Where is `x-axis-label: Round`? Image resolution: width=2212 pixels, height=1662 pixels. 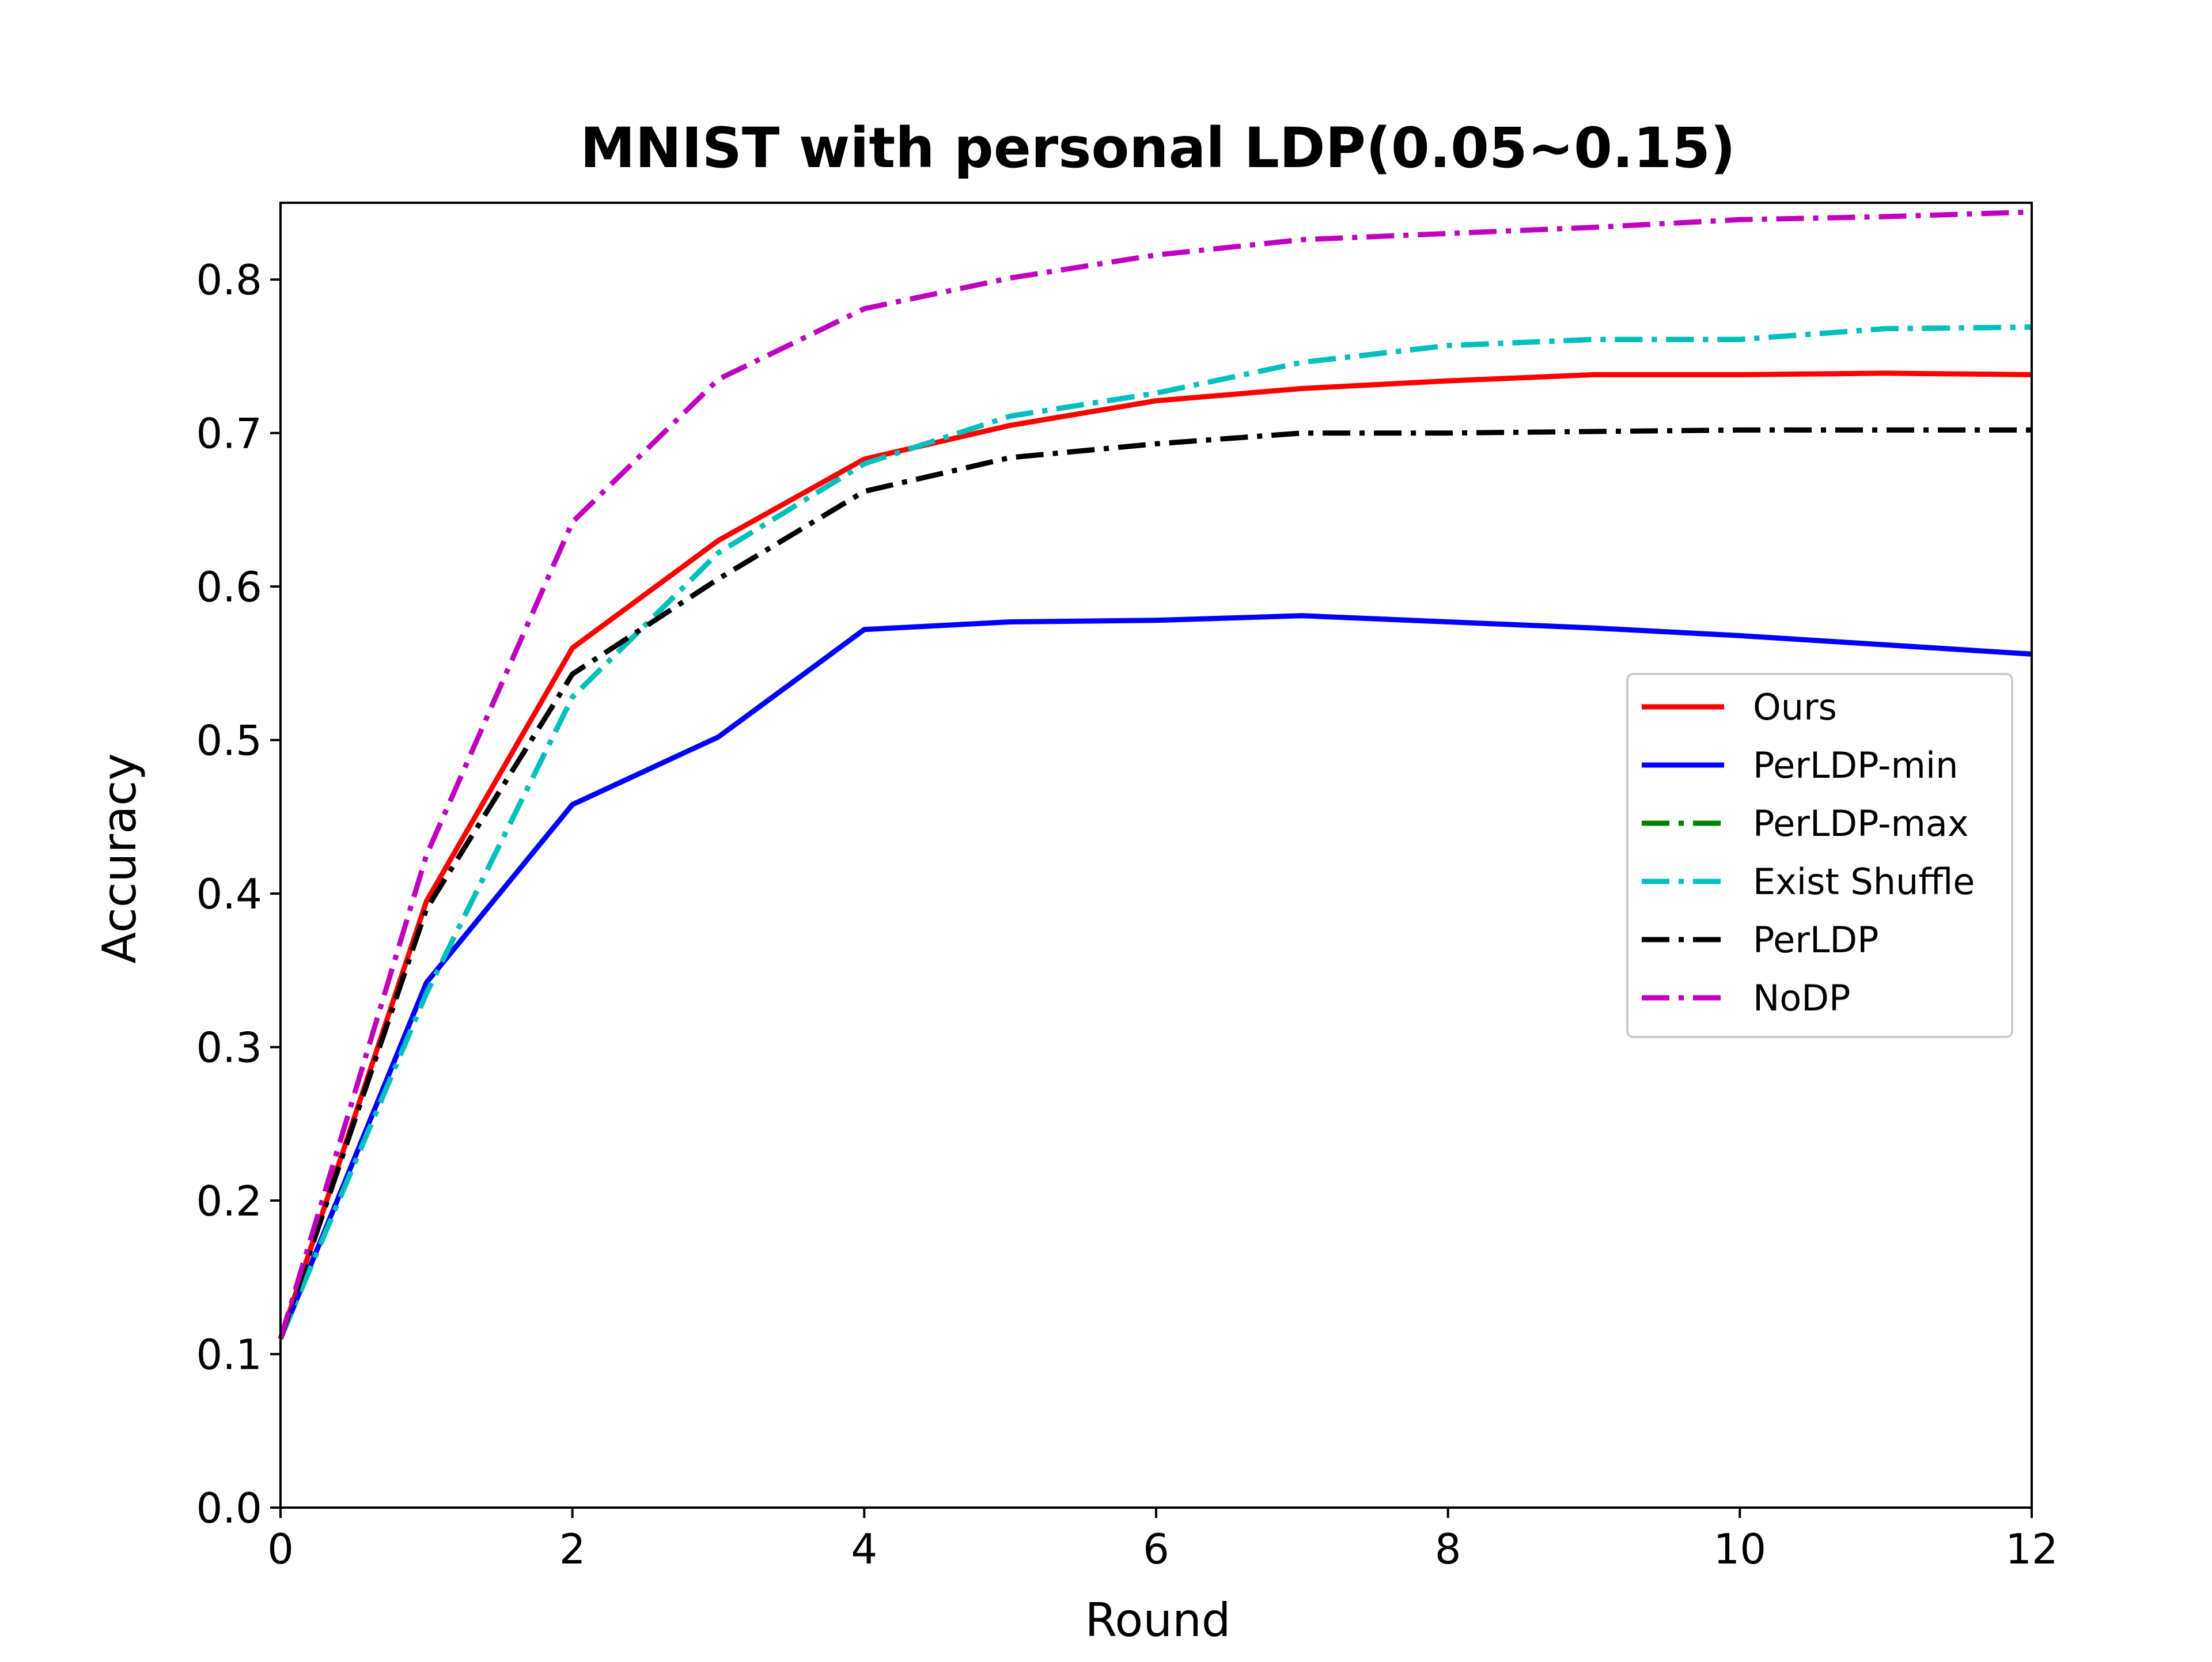
x-axis-label: Round is located at coordinates (1157, 1620).